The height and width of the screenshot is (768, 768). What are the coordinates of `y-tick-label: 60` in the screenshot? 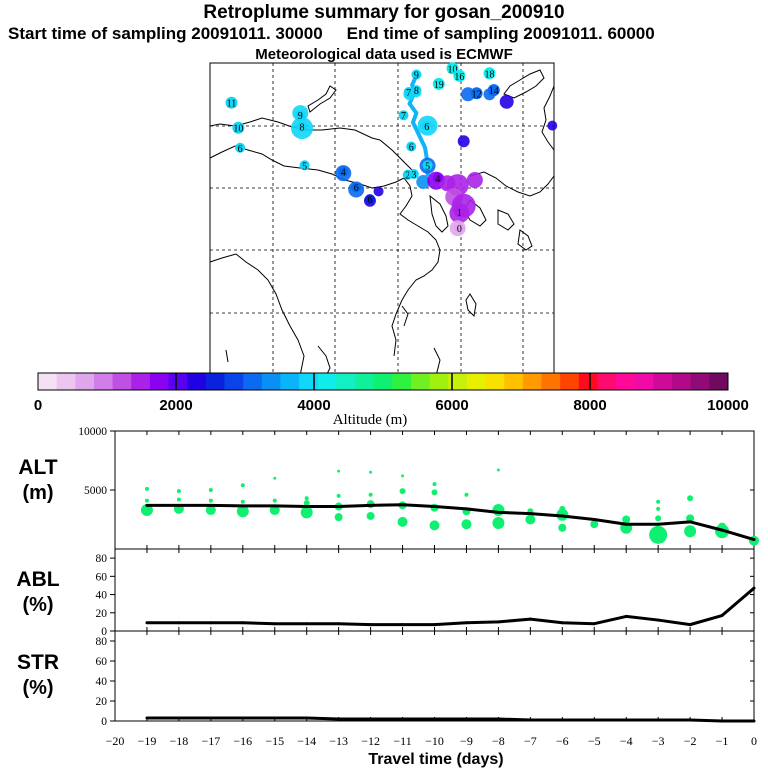 It's located at (102, 577).